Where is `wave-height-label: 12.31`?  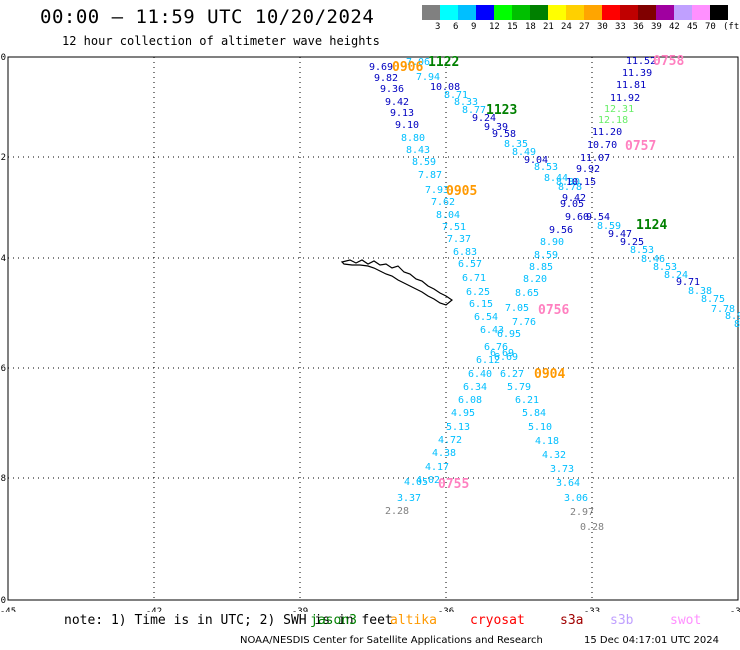 wave-height-label: 12.31 is located at coordinates (619, 109).